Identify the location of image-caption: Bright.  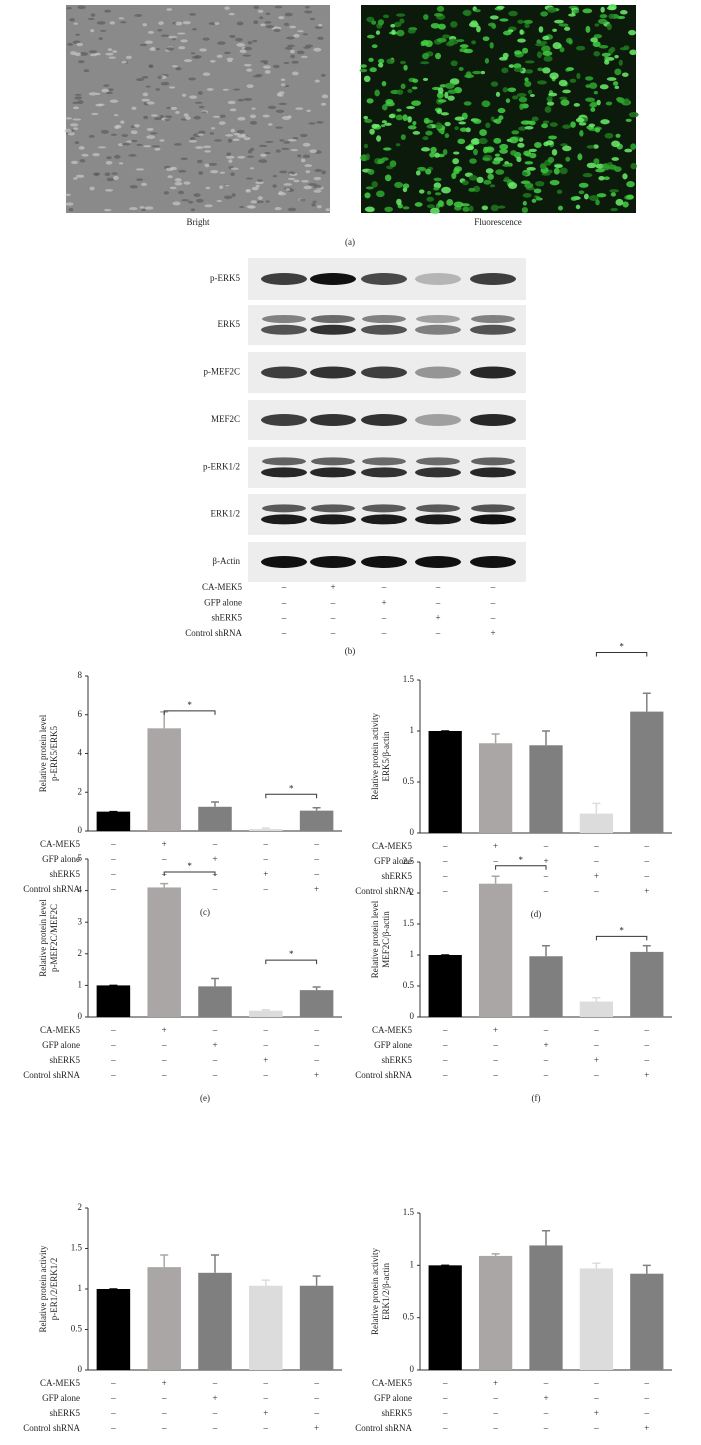
(198, 222).